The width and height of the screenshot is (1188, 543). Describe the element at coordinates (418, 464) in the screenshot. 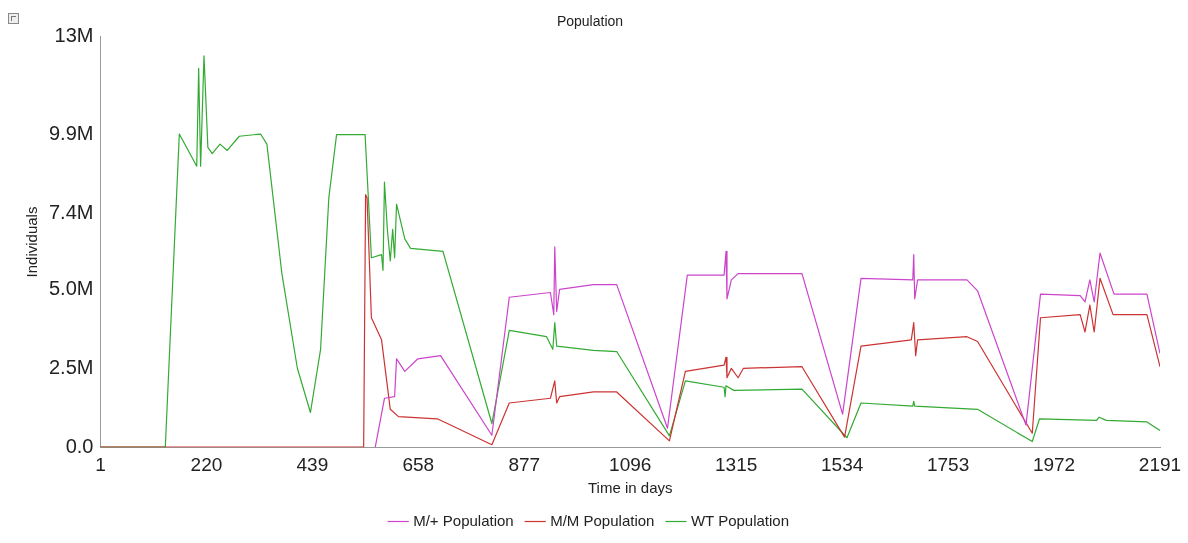

I see `x-tick-label: 658` at that location.